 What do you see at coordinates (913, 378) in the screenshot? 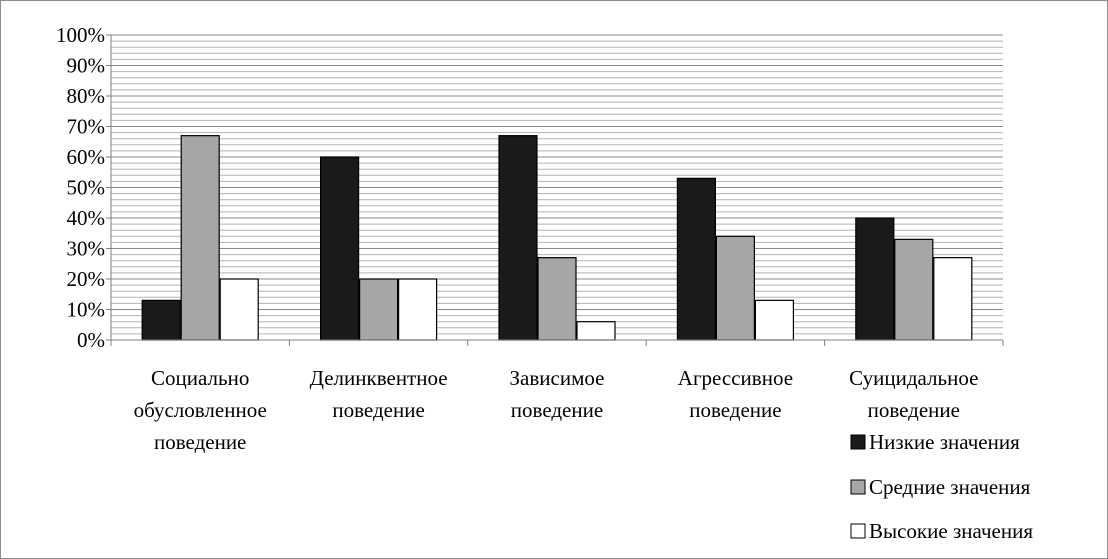
I see `category-label: Суицидальное` at bounding box center [913, 378].